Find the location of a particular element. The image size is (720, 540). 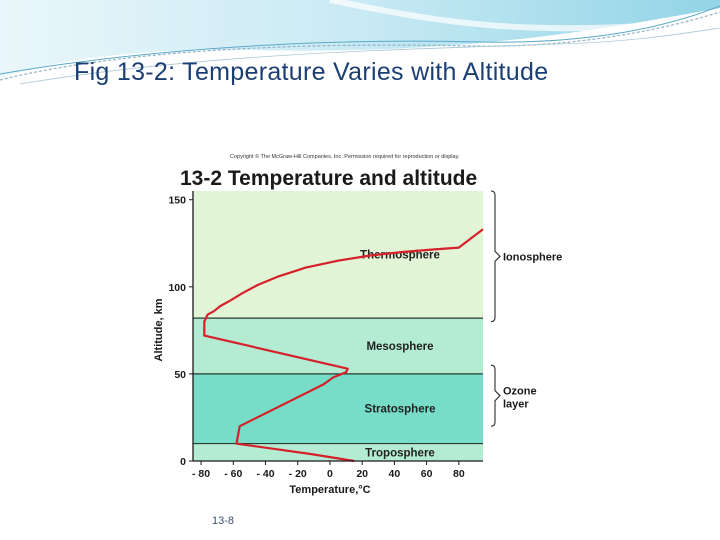

annotation-label: Ozone is located at coordinates (520, 392).